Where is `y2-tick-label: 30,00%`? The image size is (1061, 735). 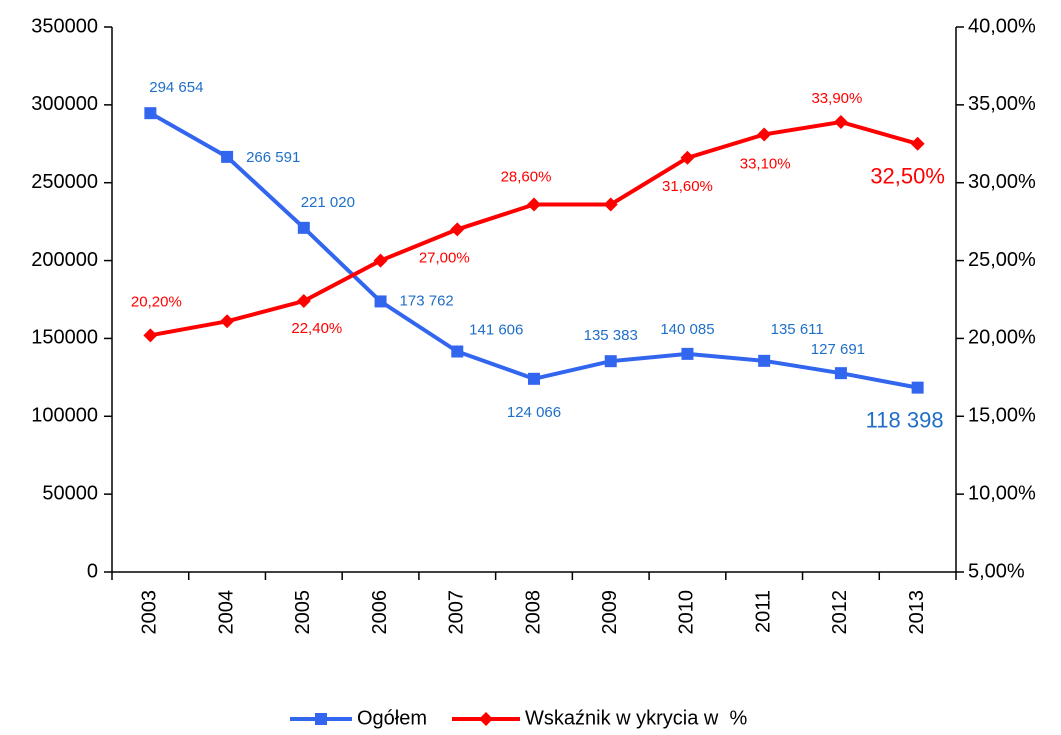
y2-tick-label: 30,00% is located at coordinates (1002, 182).